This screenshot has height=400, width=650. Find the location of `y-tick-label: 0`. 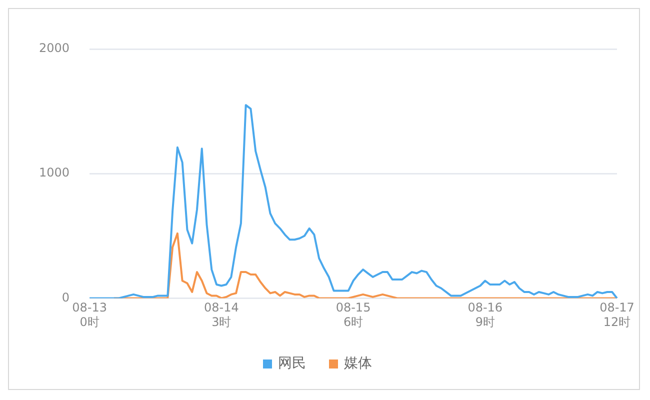

y-tick-label: 0 is located at coordinates (66, 297).